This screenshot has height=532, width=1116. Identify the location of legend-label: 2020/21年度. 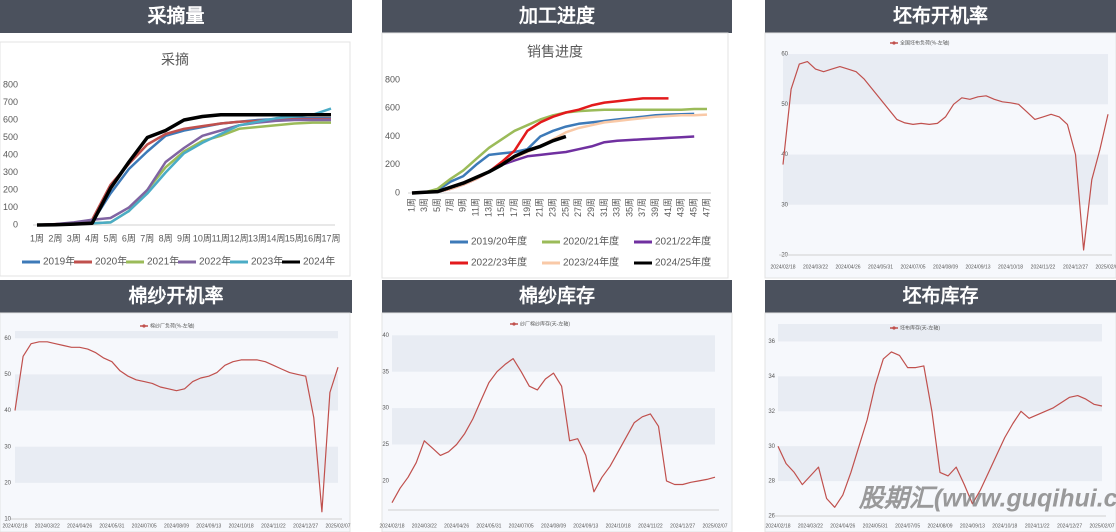
(591, 241).